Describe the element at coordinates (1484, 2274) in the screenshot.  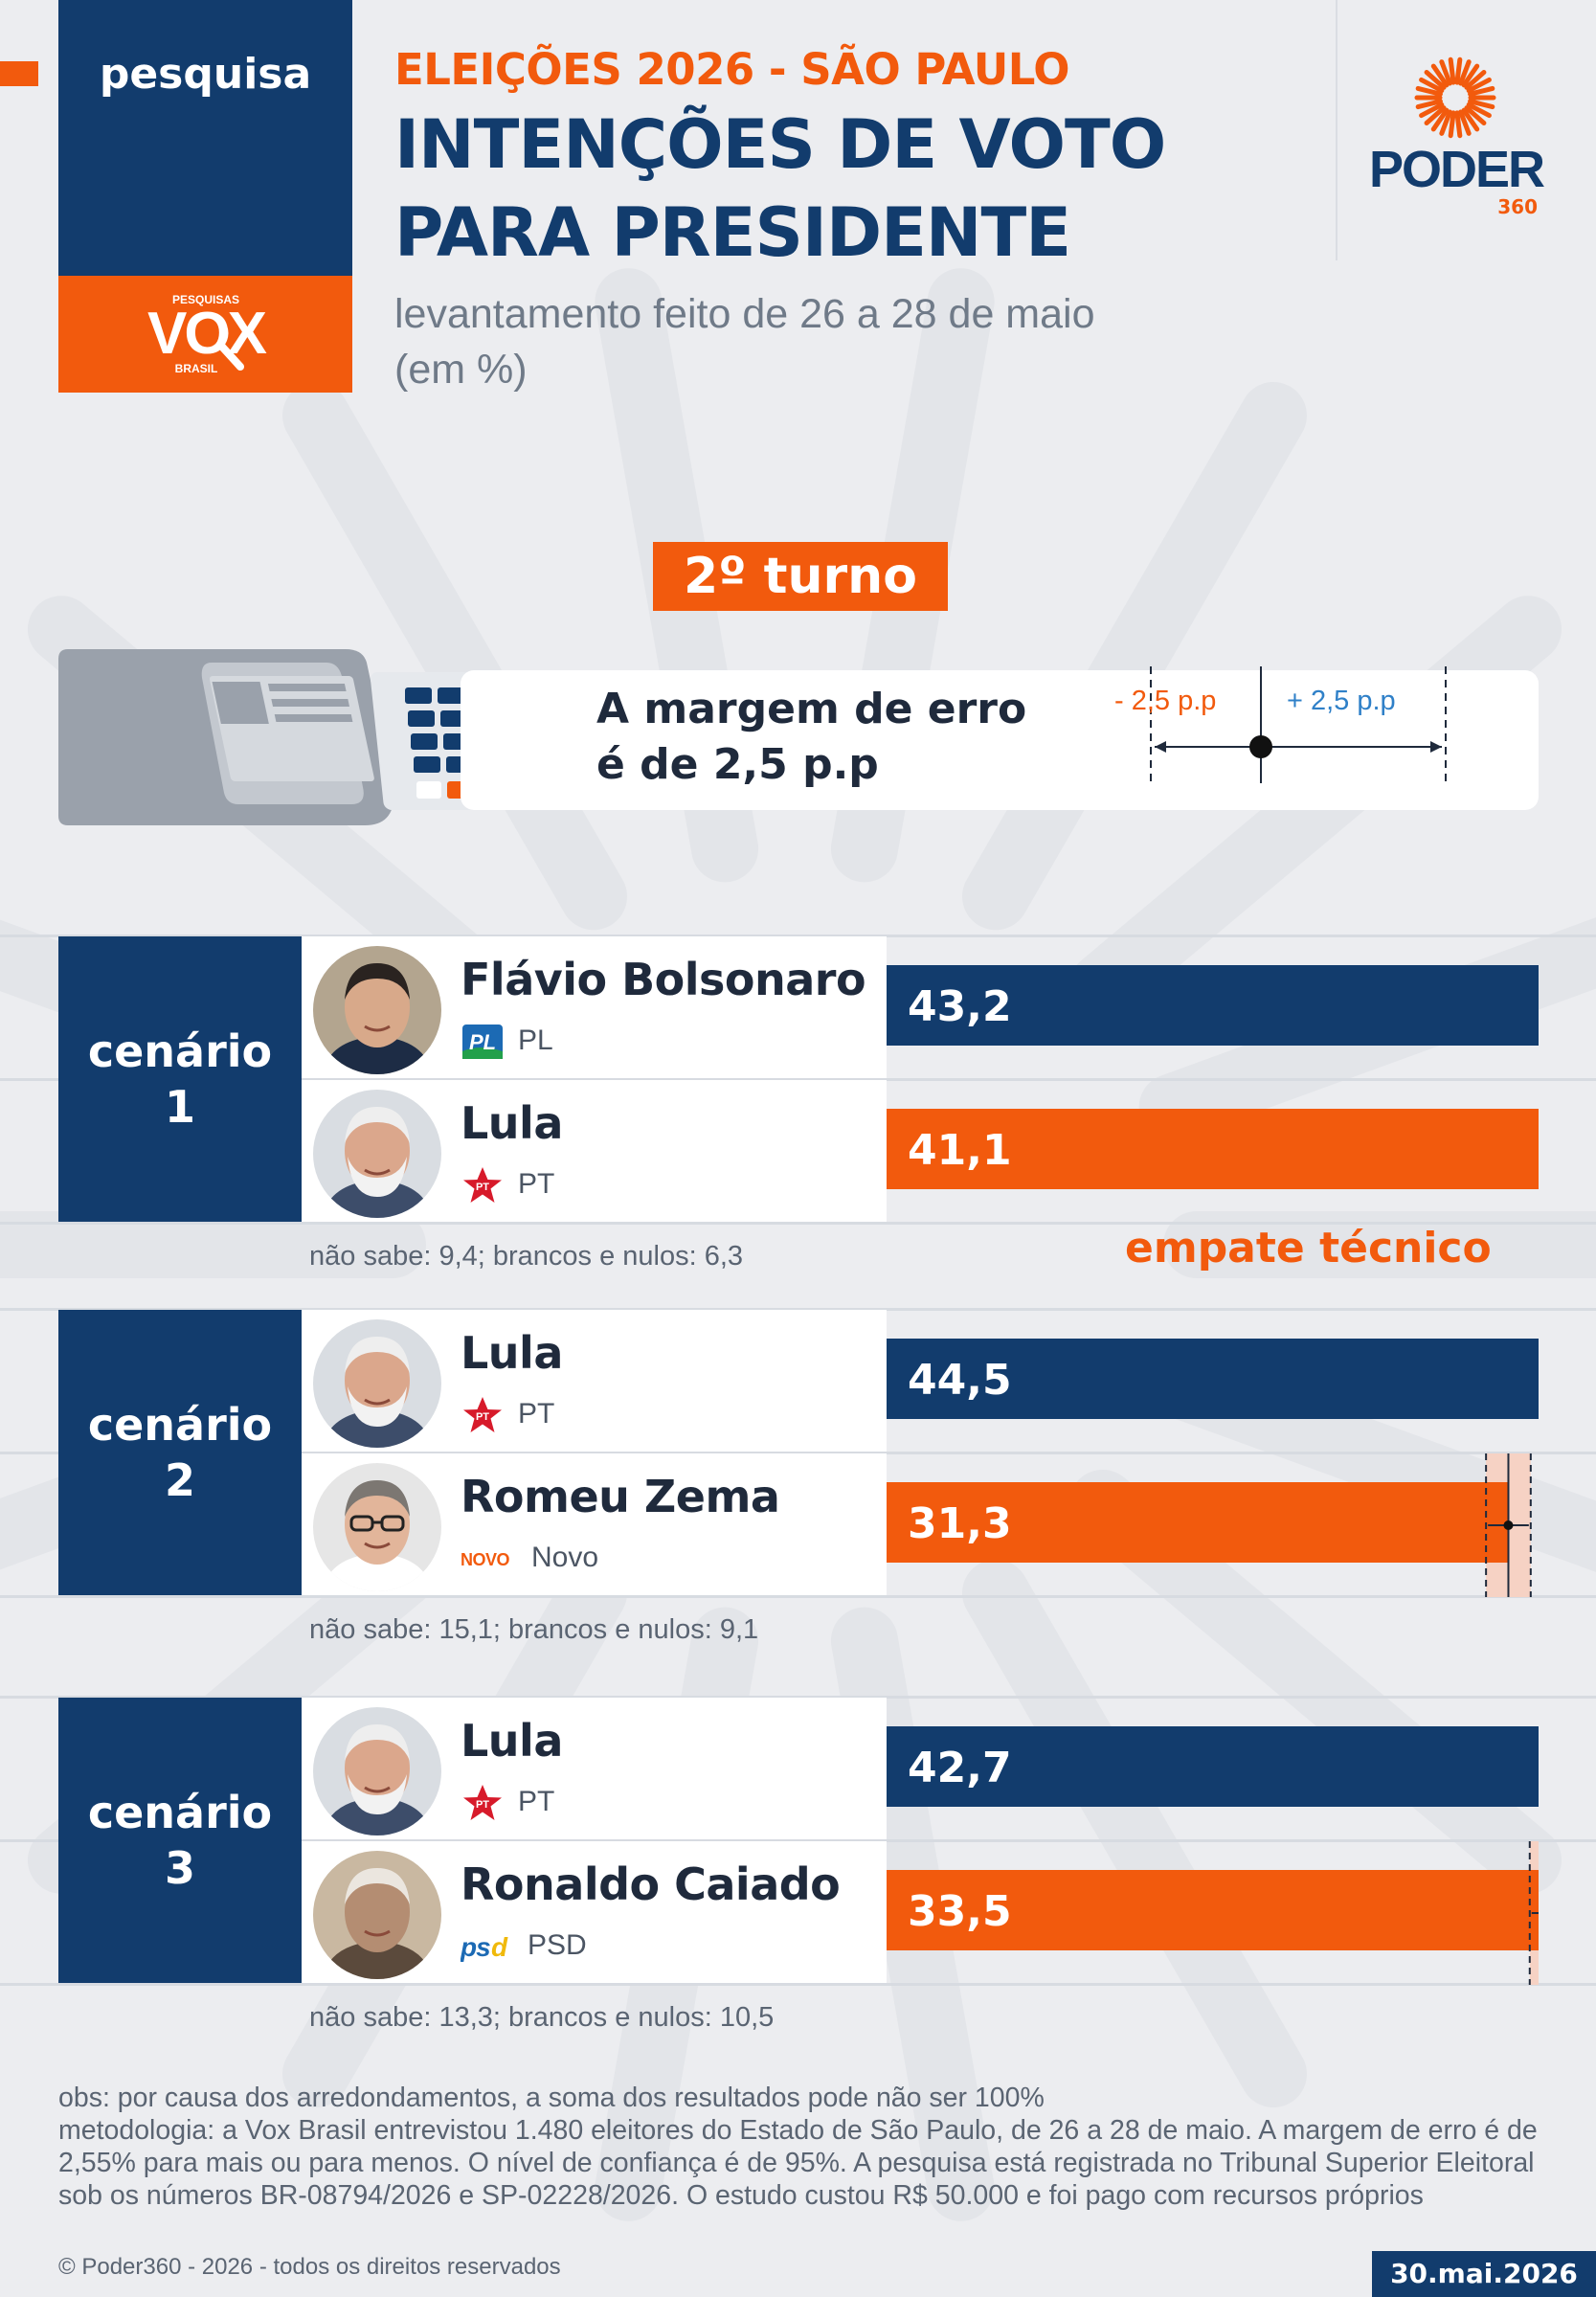
I see `publish-date: 30.mai.2026` at that location.